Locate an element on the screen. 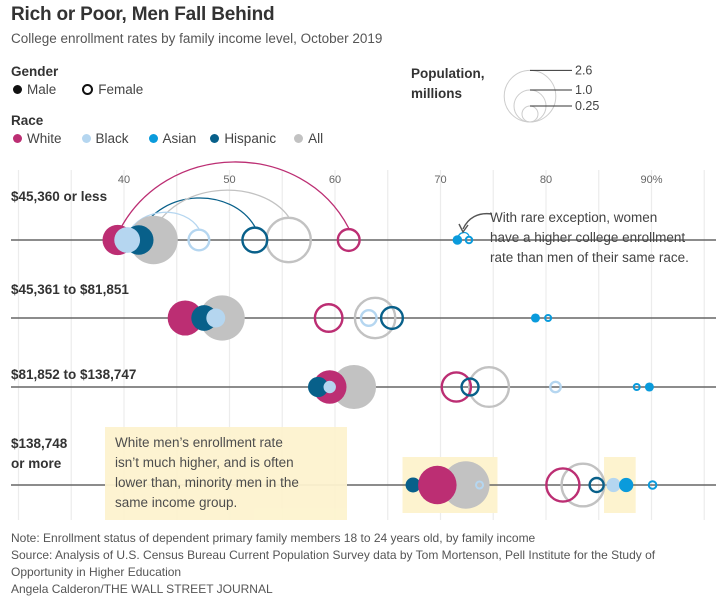  legend-label: Black is located at coordinates (112, 138).